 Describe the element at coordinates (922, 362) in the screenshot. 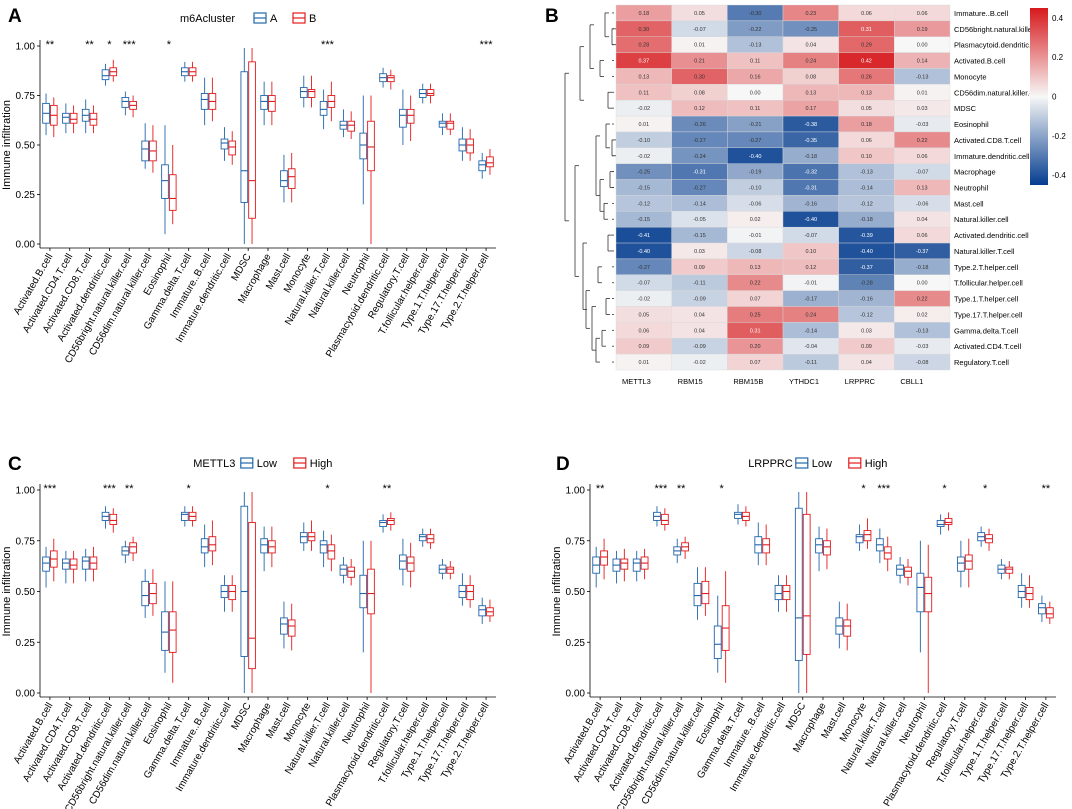

I see `heatmap-cell` at that location.